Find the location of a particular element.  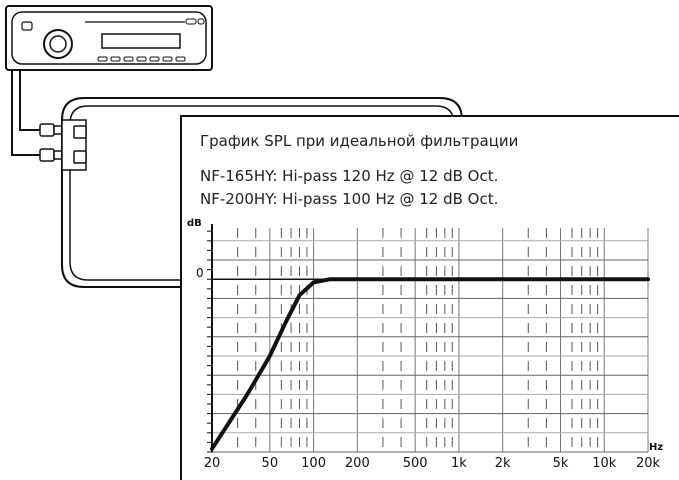

x-tick-label-20k: 20k is located at coordinates (648, 463).